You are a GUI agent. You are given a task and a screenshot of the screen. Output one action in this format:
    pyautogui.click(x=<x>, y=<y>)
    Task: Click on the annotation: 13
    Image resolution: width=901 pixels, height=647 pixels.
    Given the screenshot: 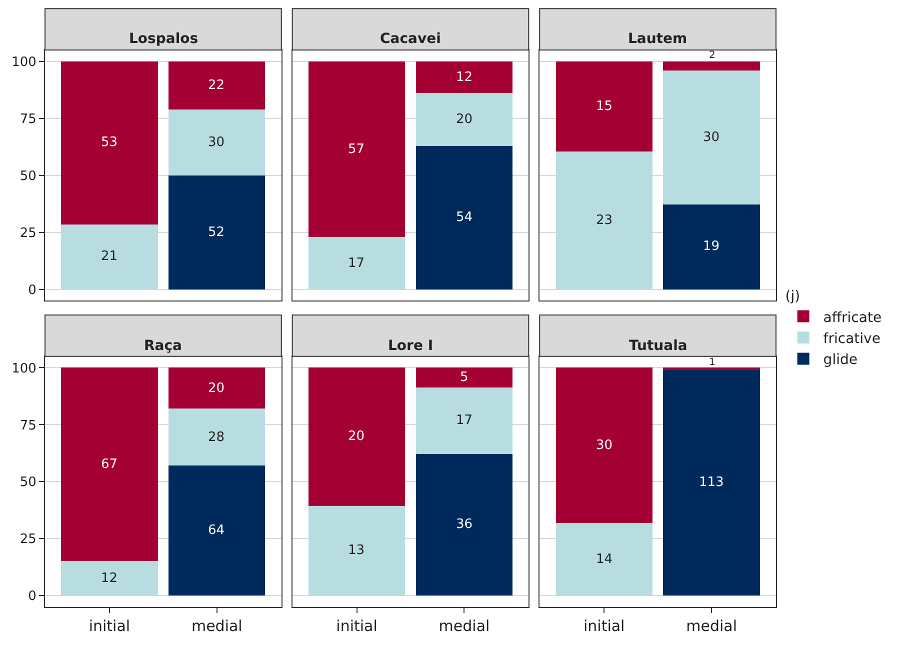 What is the action you would take?
    pyautogui.click(x=356, y=550)
    